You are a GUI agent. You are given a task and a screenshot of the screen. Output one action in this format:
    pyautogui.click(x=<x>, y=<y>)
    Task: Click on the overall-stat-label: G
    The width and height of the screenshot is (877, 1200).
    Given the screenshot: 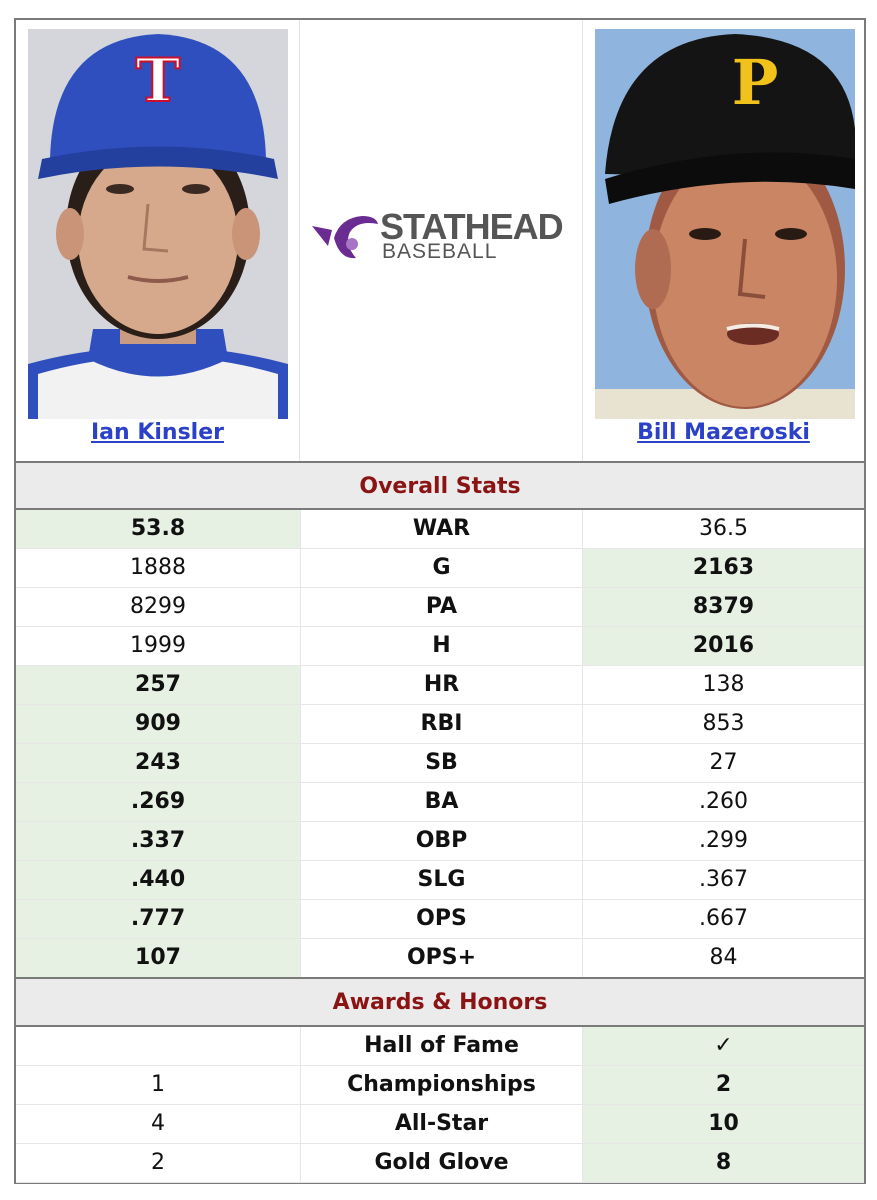 What is the action you would take?
    pyautogui.click(x=441, y=568)
    